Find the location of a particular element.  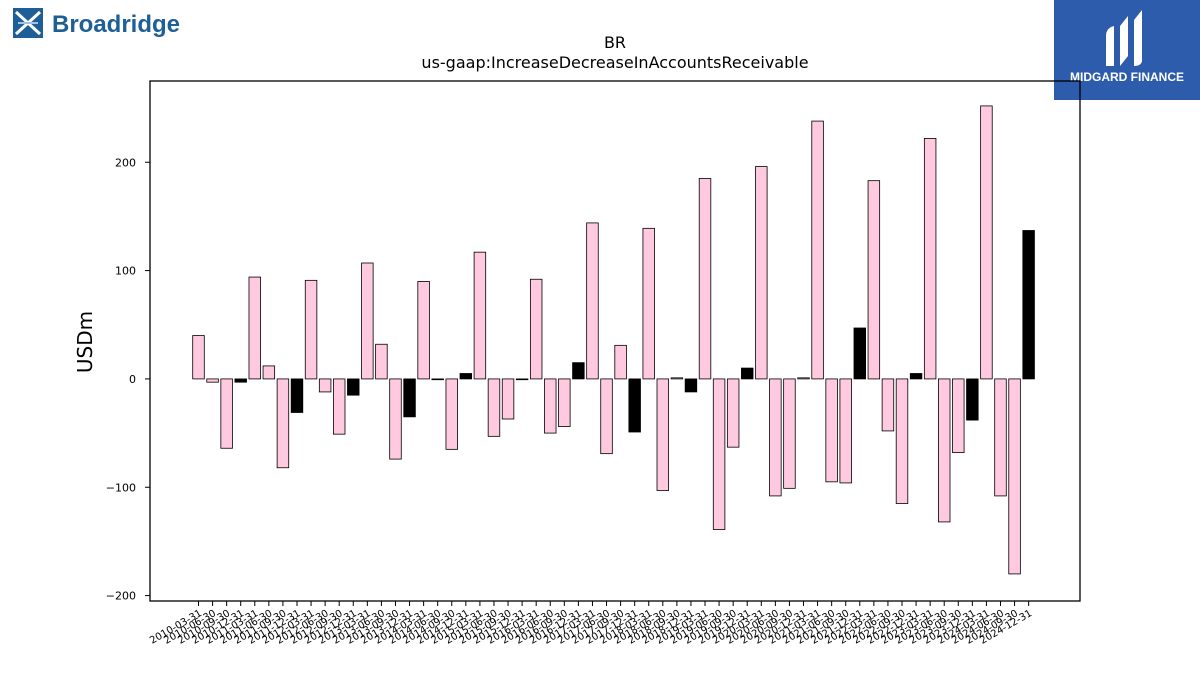

broadridge-mark-icon: Broadridge is located at coordinates (96, 23).